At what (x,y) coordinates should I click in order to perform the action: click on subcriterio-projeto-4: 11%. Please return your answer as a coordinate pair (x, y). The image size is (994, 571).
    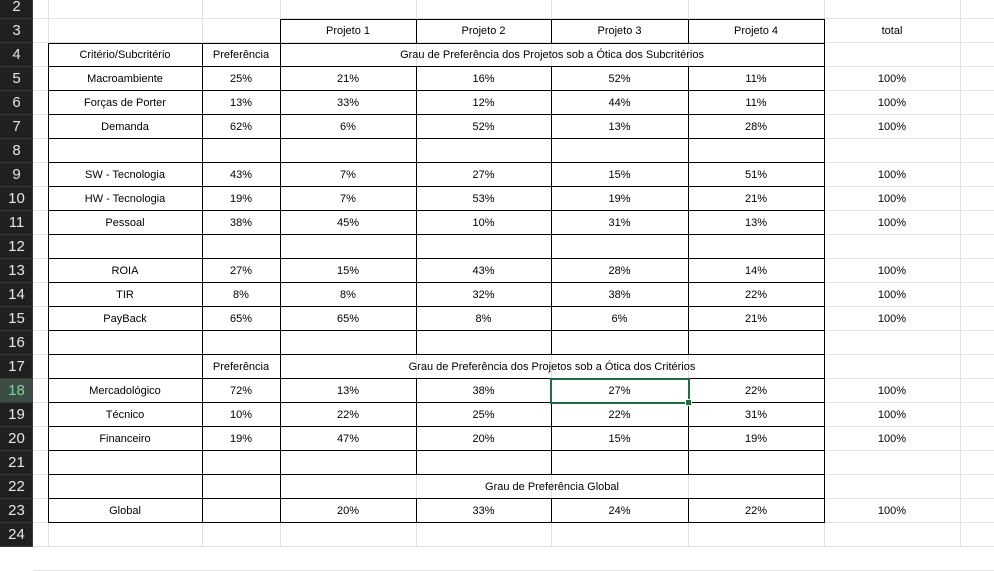
    Looking at the image, I should click on (756, 79).